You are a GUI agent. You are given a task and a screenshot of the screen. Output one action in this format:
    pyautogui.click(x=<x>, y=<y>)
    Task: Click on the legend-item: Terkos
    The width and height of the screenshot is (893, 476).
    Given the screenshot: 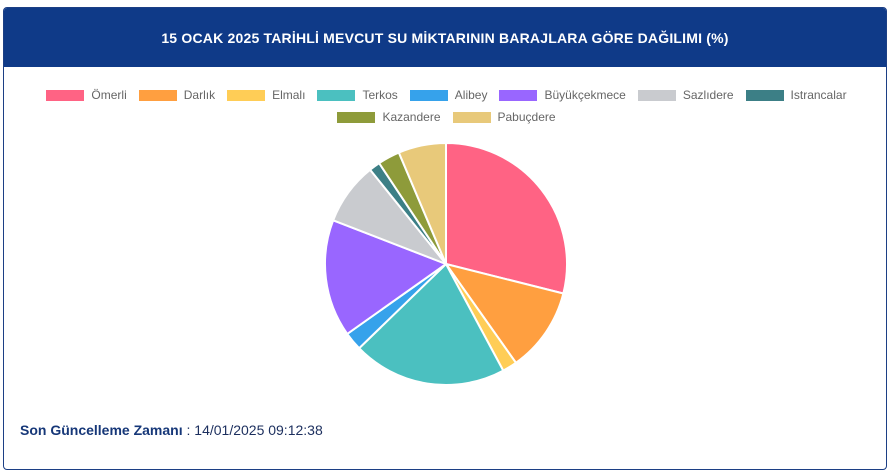 What is the action you would take?
    pyautogui.click(x=357, y=95)
    